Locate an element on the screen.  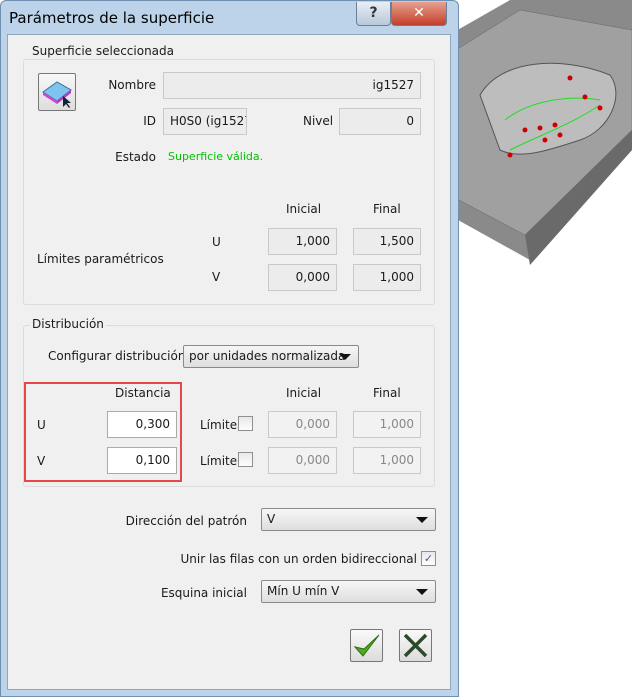
v-final-field: 1,000 is located at coordinates (387, 277).